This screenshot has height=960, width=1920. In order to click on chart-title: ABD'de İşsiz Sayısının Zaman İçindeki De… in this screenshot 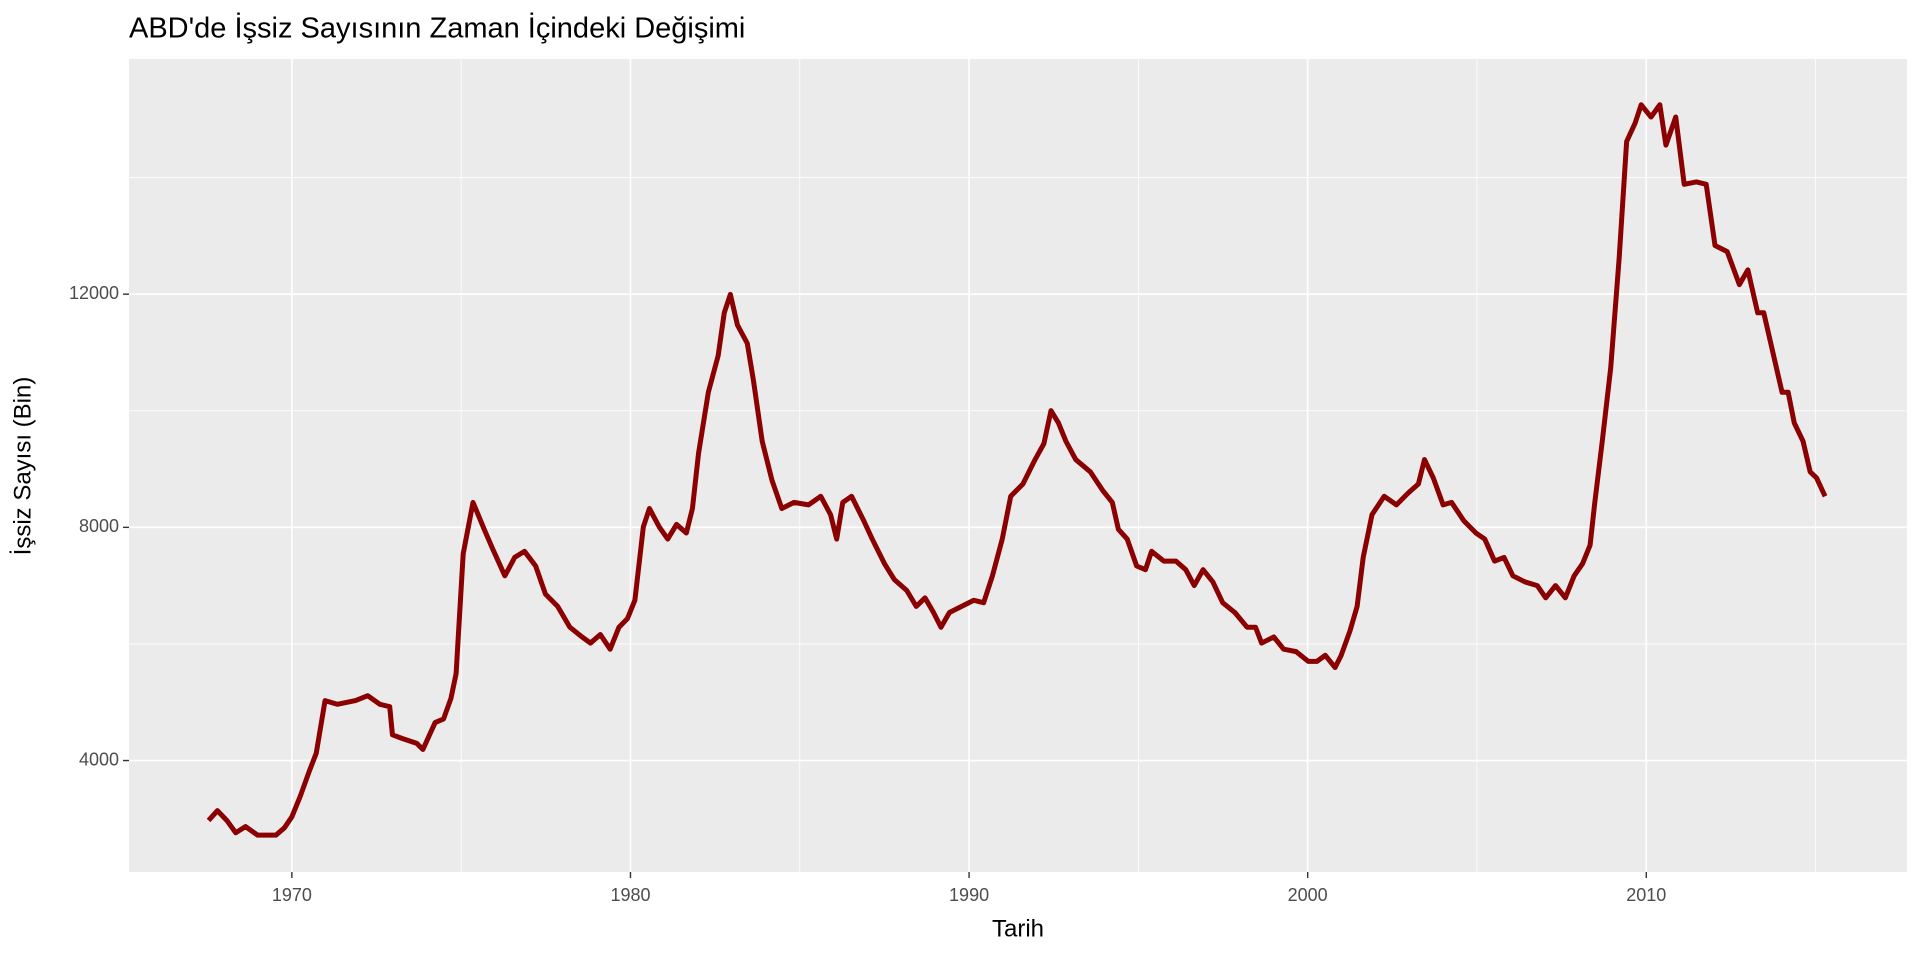, I will do `click(437, 28)`.